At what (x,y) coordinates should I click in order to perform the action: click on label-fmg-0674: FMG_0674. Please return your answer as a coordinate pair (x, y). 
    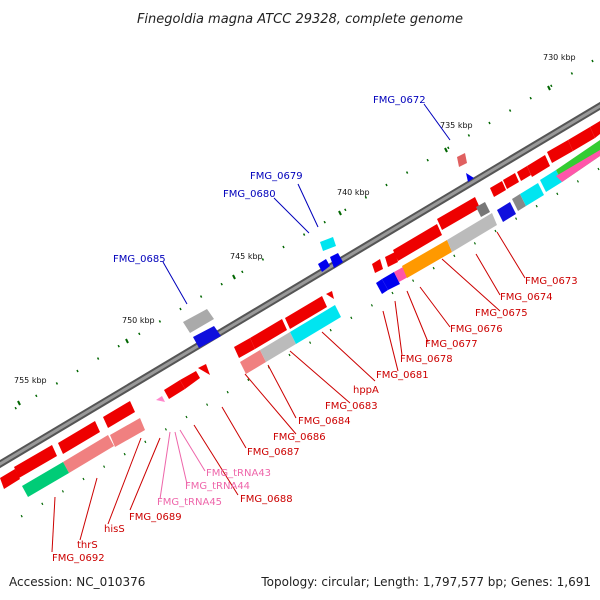
    Looking at the image, I should click on (526, 297).